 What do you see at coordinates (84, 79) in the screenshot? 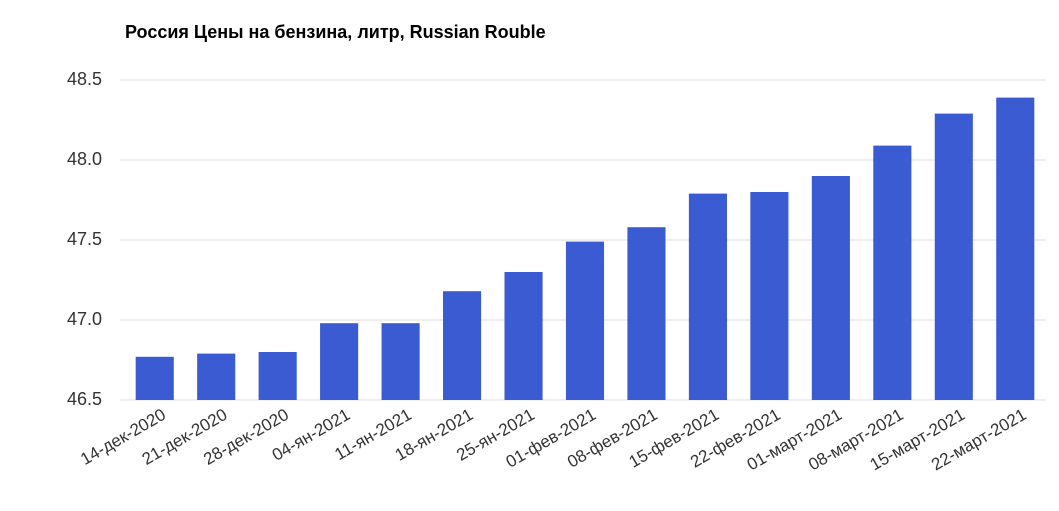
I see `y-tick-label: 48.5` at bounding box center [84, 79].